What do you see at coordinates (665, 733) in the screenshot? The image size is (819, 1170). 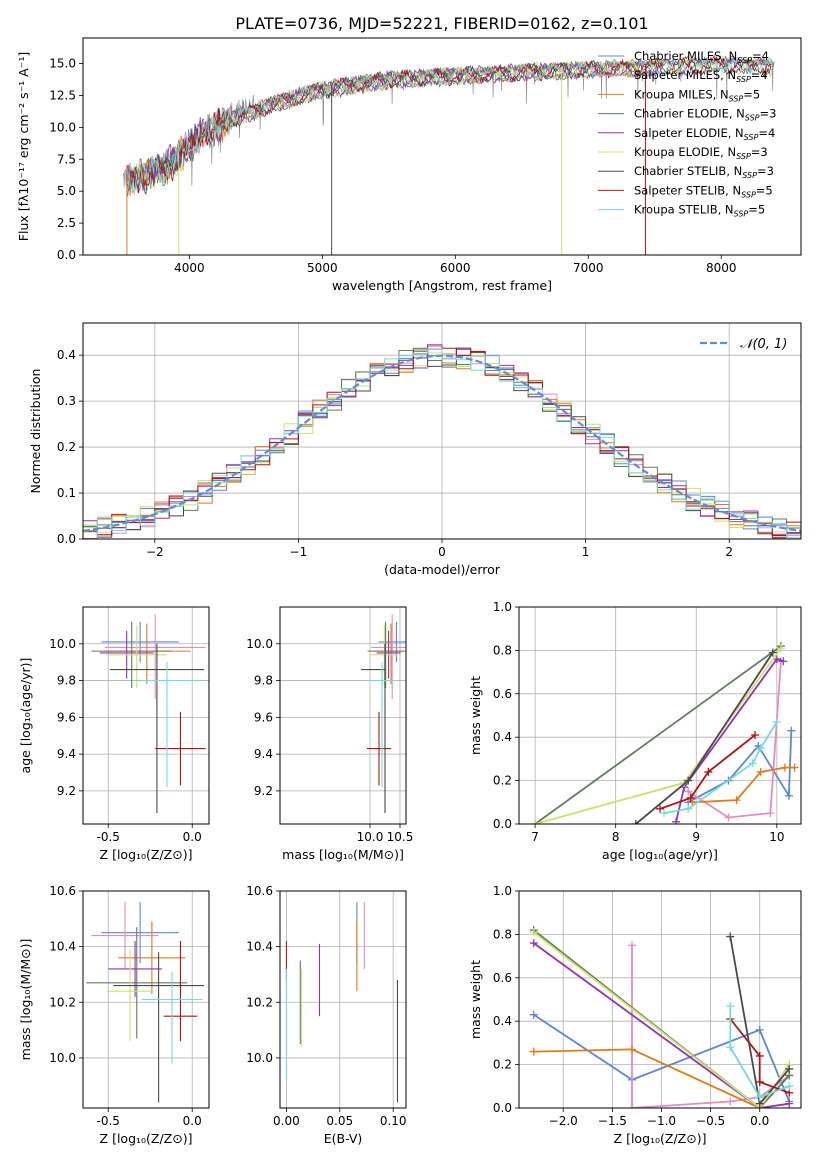 I see `weight-lines` at bounding box center [665, 733].